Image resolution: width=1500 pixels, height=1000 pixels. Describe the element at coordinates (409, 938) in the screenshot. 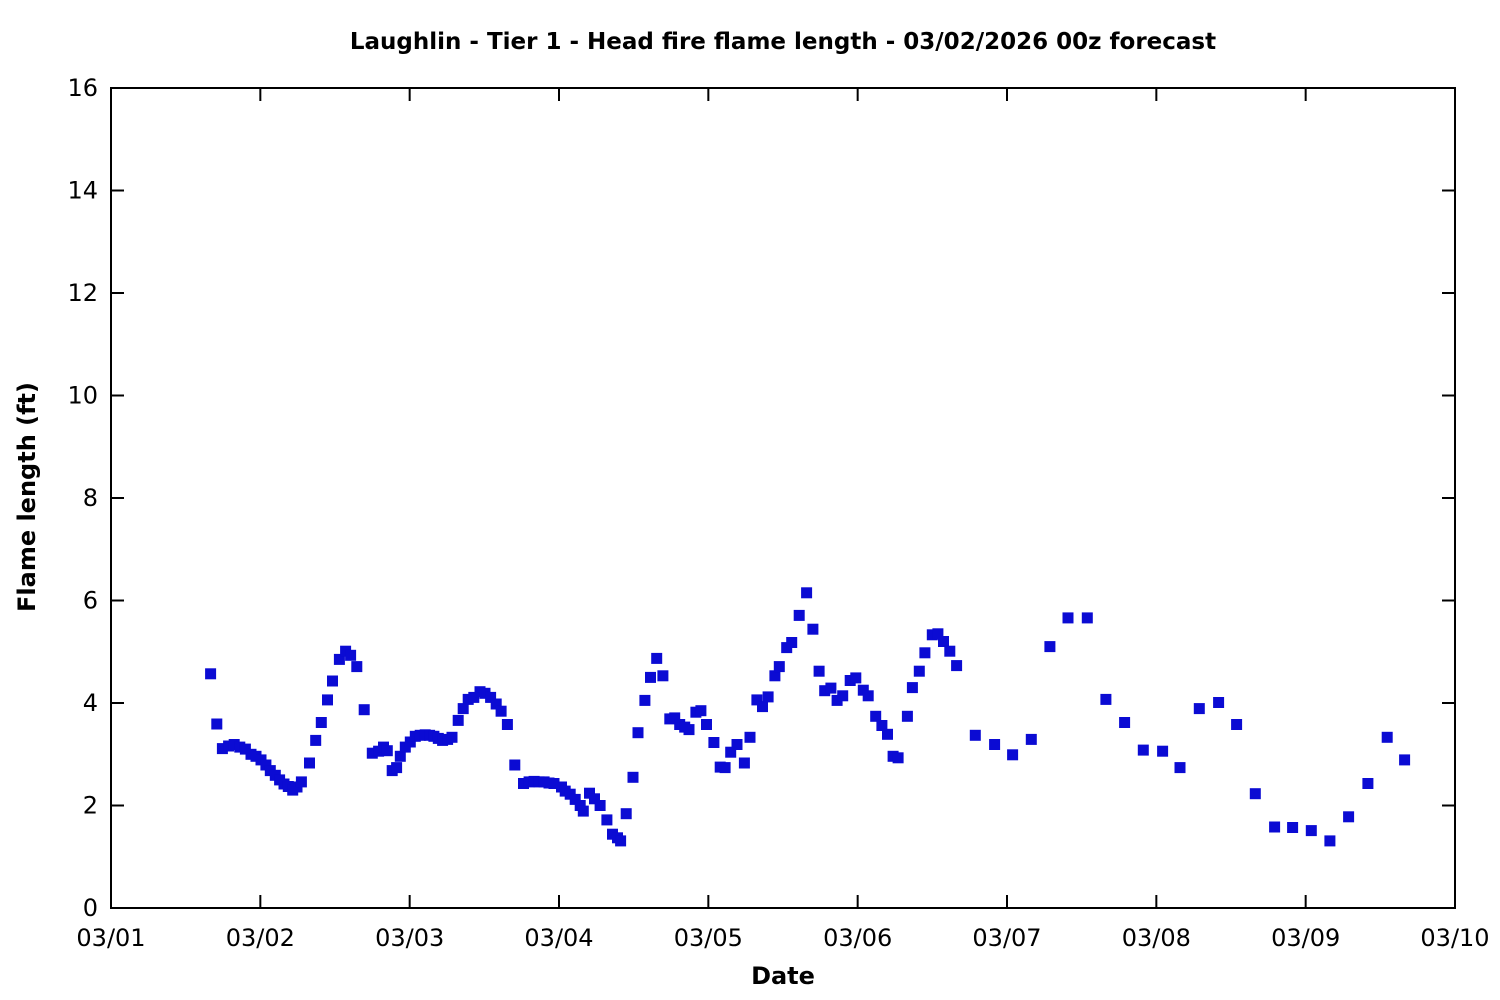

I see `x-tick-label: 03/03` at that location.